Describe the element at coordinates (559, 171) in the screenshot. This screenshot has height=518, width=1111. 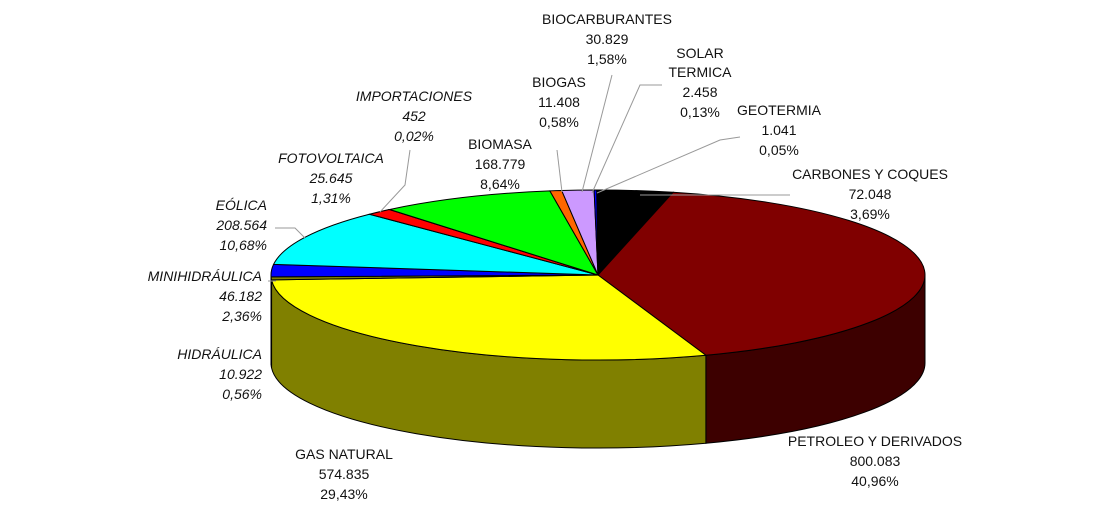
I see `leader-line-biogas` at that location.